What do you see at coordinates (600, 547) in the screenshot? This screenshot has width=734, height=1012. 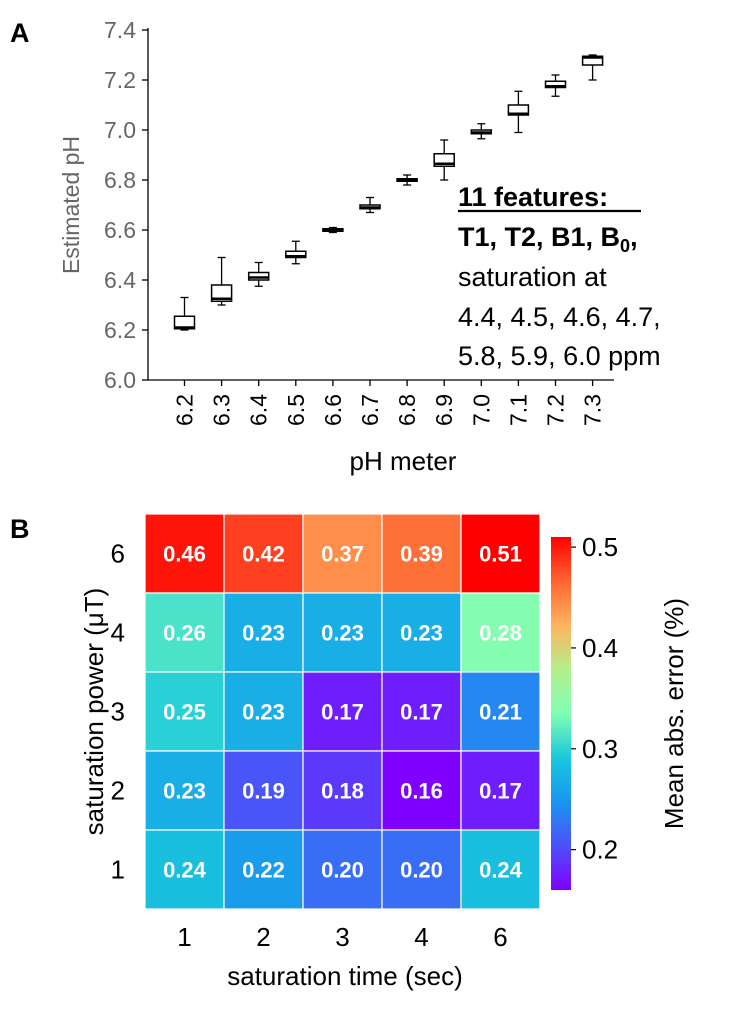 I see `colorbar-tick-label: 0.5` at bounding box center [600, 547].